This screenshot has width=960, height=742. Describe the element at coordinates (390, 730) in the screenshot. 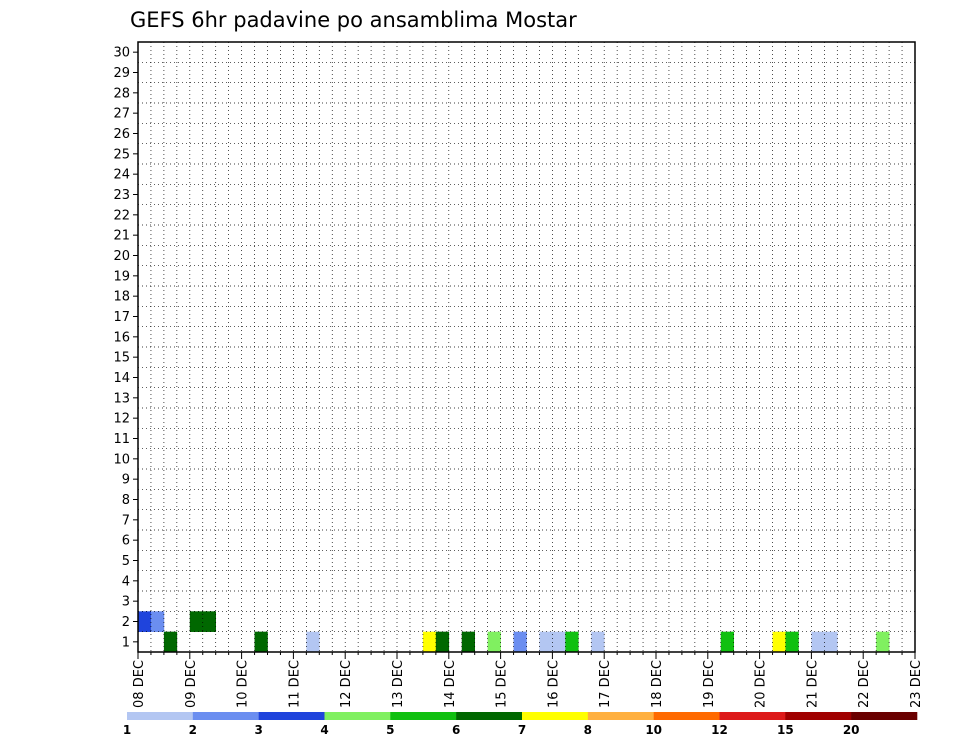

I see `legend-label: 5` at that location.